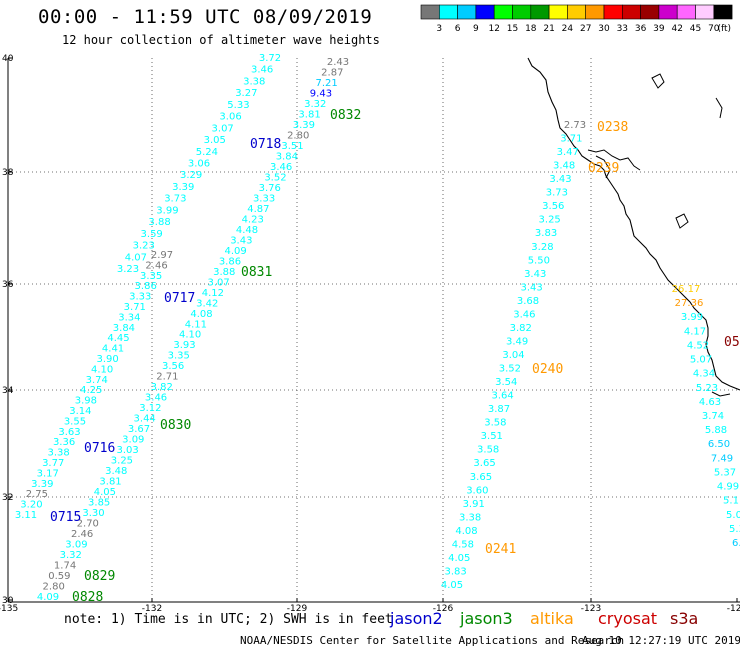 This screenshot has height=650, width=740. What do you see at coordinates (230, 117) in the screenshot?
I see `swh-value: 3.06` at bounding box center [230, 117].